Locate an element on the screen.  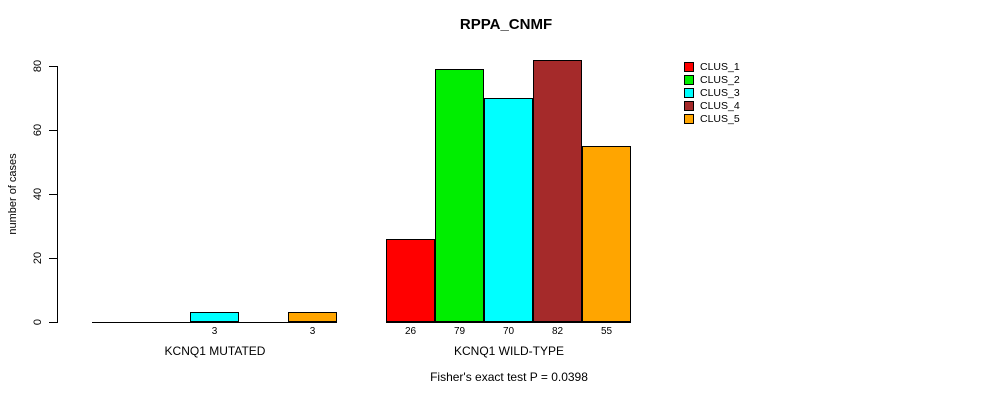
legend-item: CLUS_4 is located at coordinates (712, 105).